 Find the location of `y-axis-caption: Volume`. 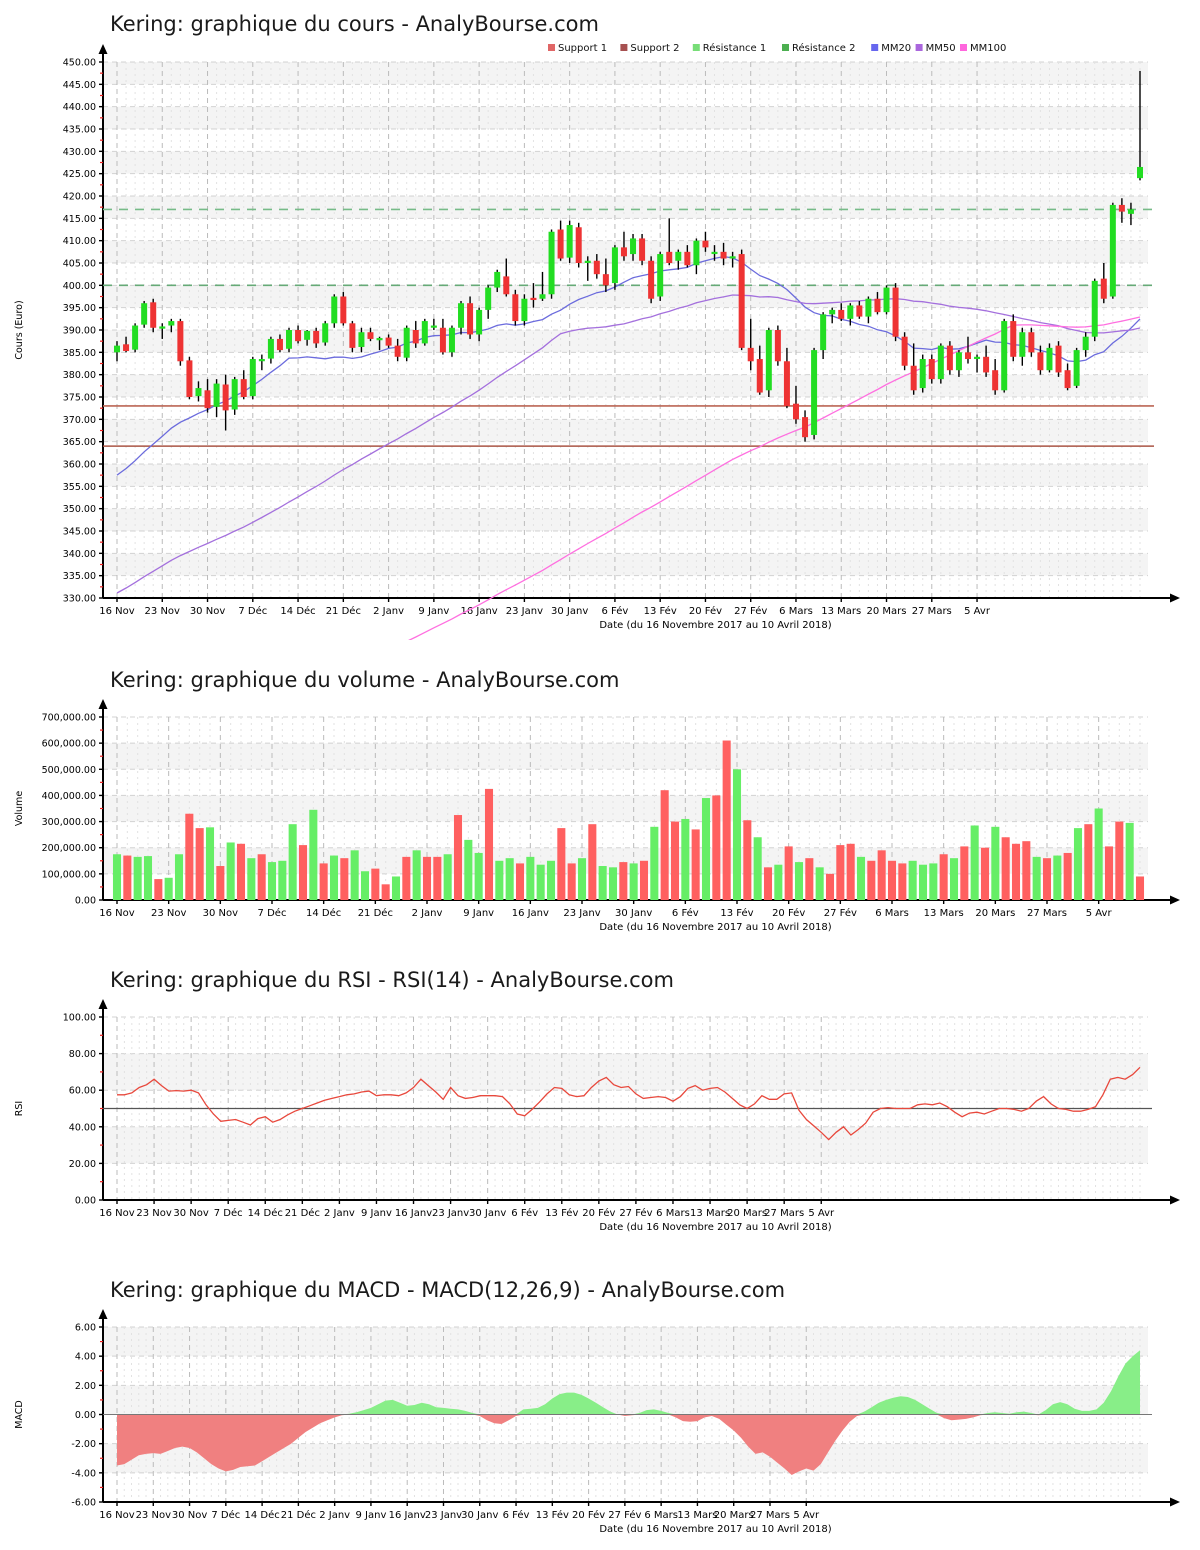

y-axis-caption: Volume is located at coordinates (19, 808).